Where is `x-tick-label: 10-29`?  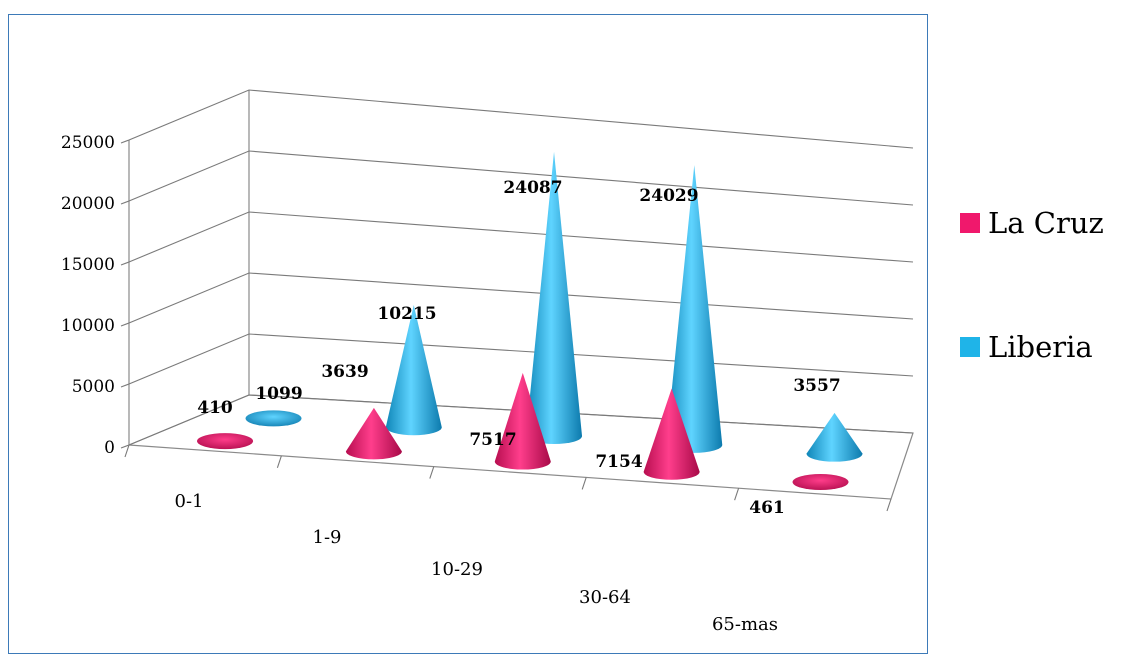
x-tick-label: 10-29 is located at coordinates (457, 569).